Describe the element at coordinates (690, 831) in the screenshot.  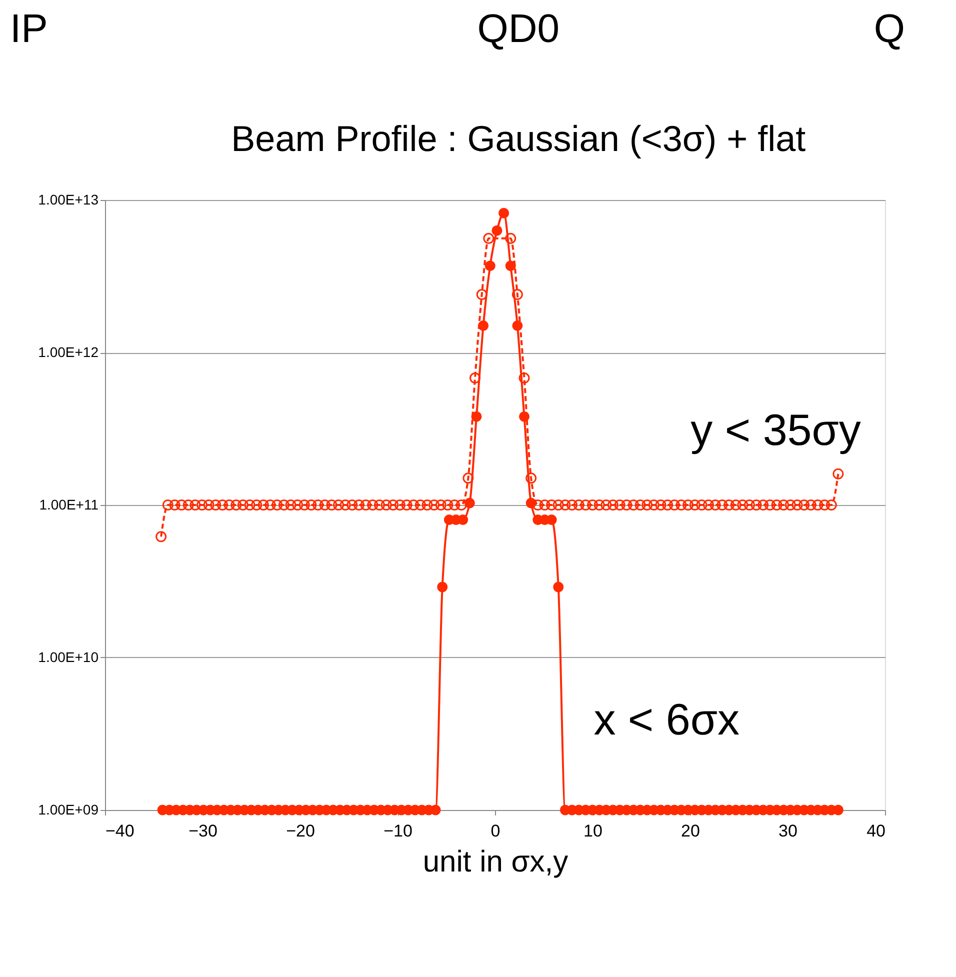
I see `x-tick-label: 20` at that location.